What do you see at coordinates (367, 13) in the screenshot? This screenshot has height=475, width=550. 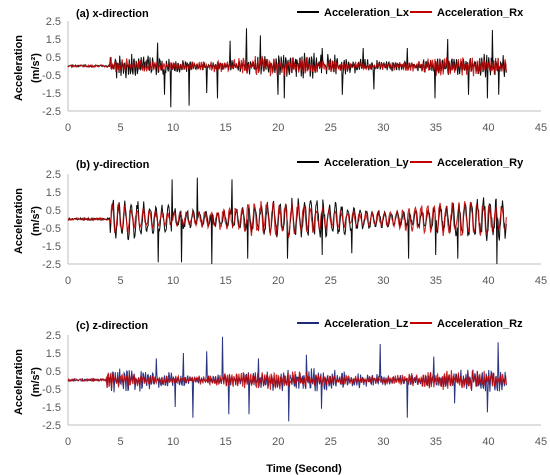 I see `legend-label: Acceleration_Lx` at bounding box center [367, 13].